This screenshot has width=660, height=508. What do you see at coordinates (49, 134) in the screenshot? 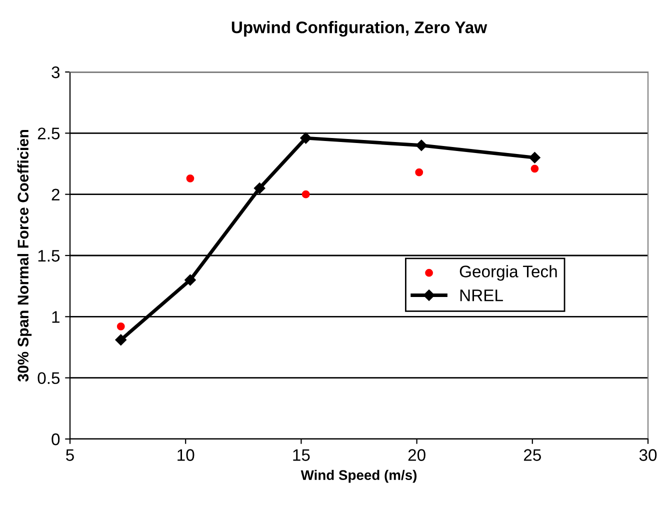
I see `y-tick-label: 2.5` at bounding box center [49, 134].